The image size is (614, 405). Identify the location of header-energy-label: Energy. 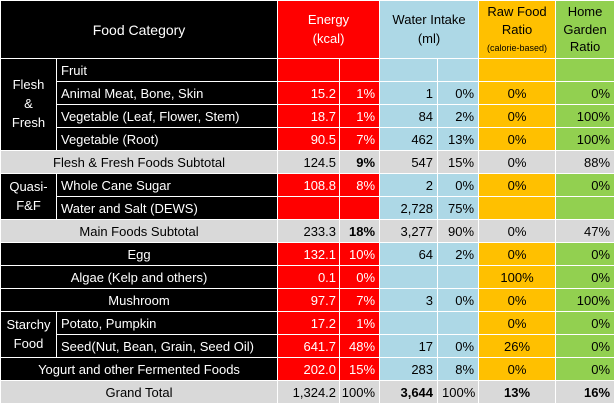
(328, 19).